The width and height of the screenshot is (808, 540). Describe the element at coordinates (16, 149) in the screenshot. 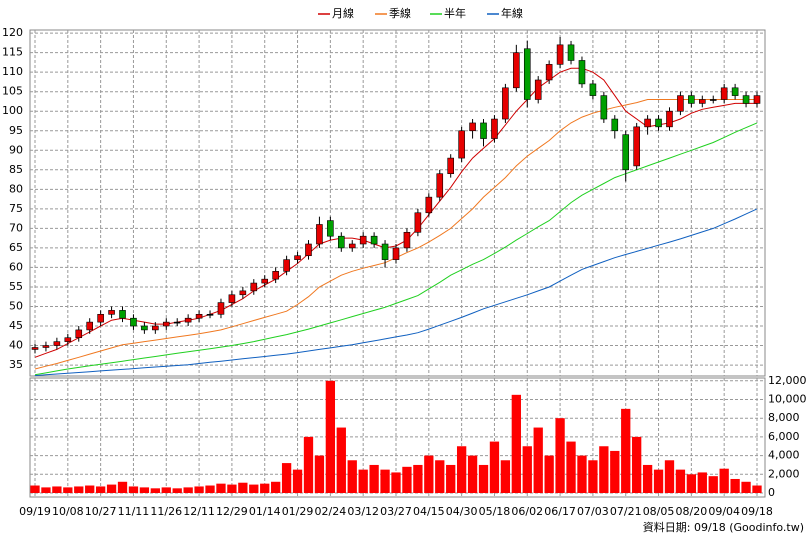

I see `y-tick-label: 90` at that location.